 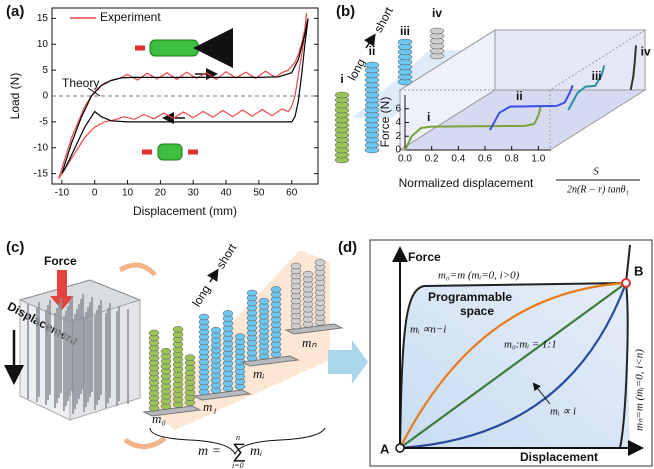 I want to click on x-tick-label: 0.8, so click(x=512, y=159).